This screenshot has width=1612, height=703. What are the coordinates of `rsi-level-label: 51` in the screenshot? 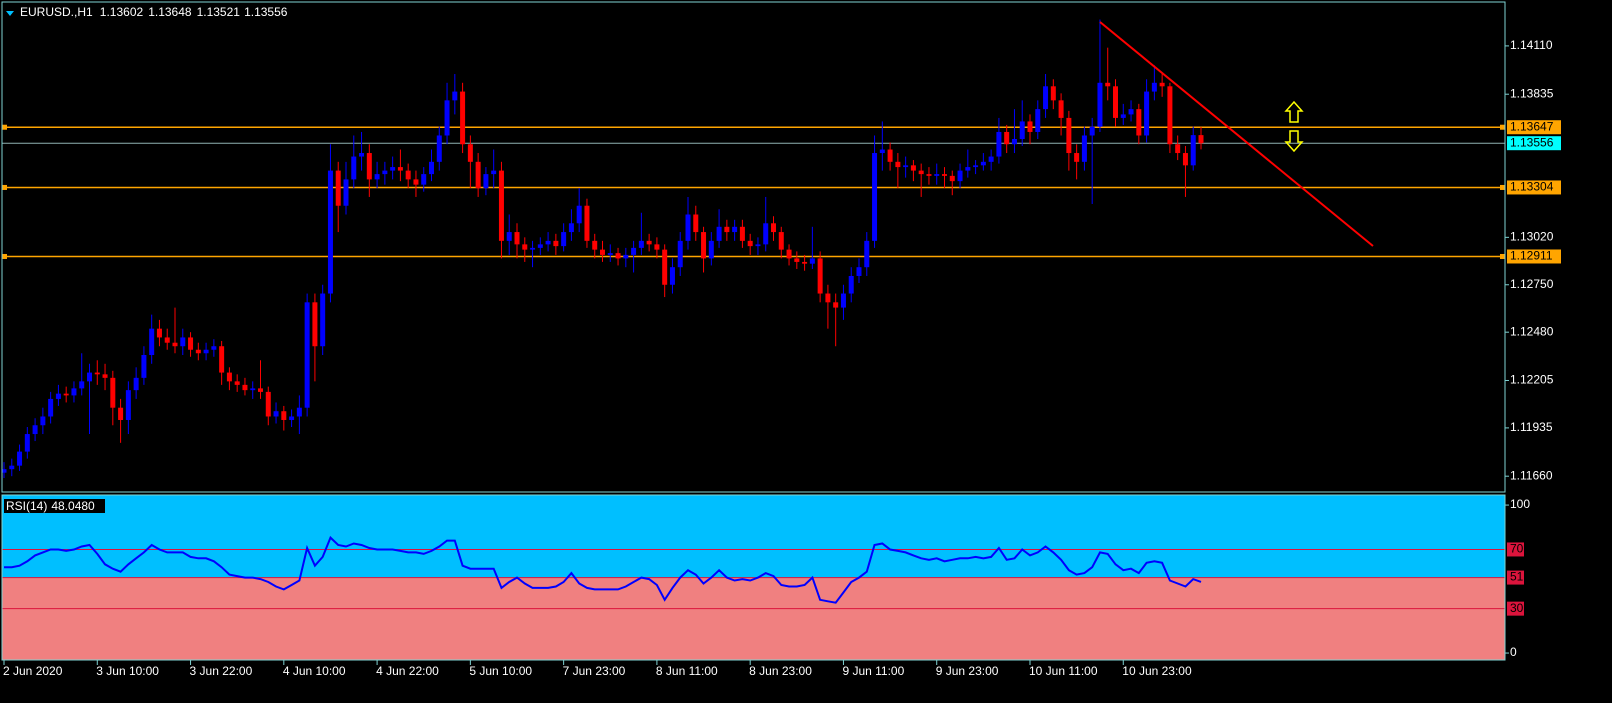 It's located at (1517, 577).